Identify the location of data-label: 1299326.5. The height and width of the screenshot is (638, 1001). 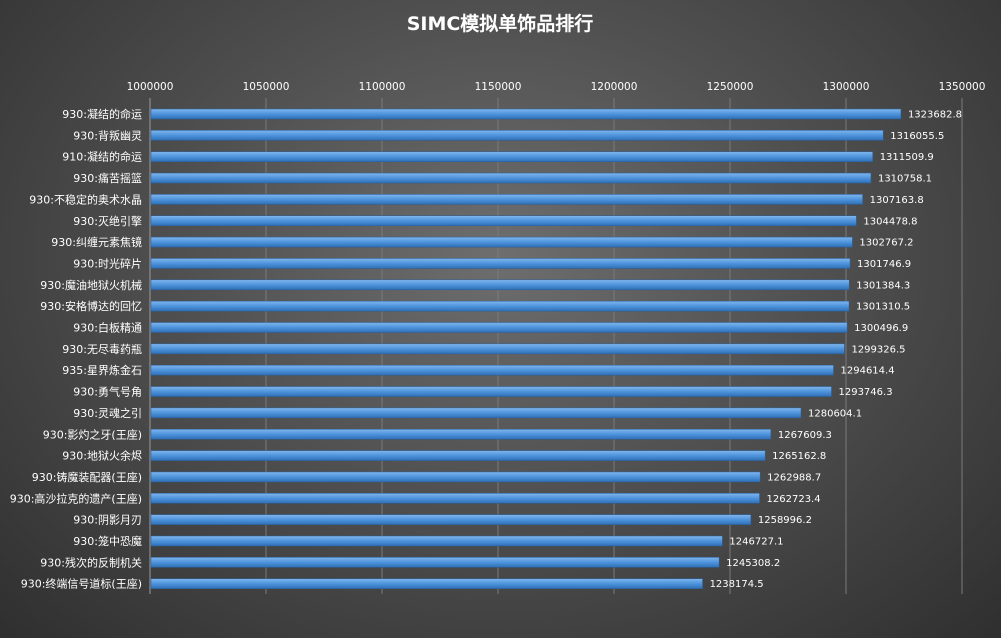
(878, 349).